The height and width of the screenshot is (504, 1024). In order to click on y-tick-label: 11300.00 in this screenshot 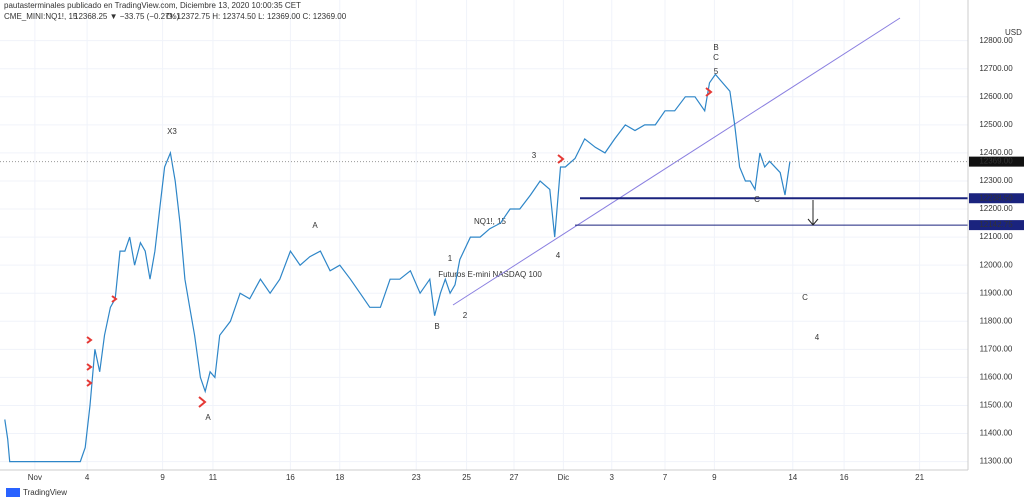, I will do `click(996, 461)`.